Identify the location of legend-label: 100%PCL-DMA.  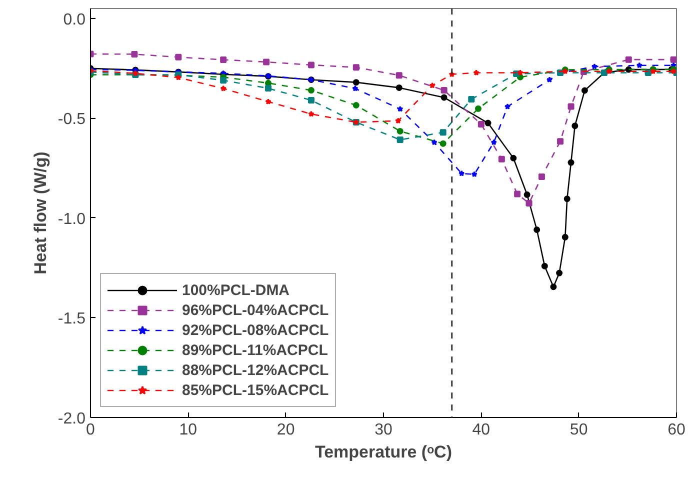
(236, 290).